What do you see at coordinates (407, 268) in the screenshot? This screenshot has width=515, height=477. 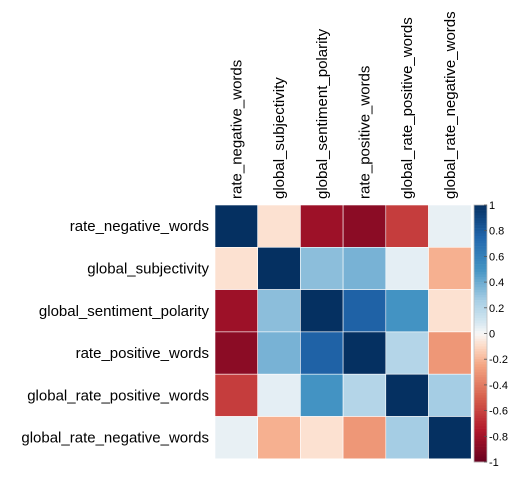 I see `heatmap-cell-r1-c4` at bounding box center [407, 268].